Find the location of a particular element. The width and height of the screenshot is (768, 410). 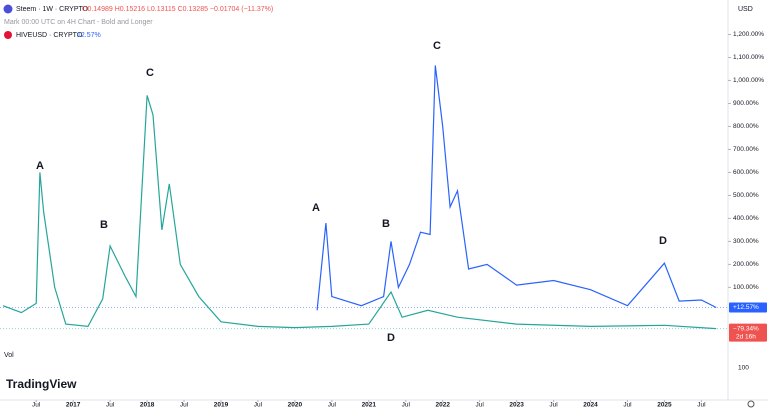

y-tick-label: 200.00% is located at coordinates (746, 264).